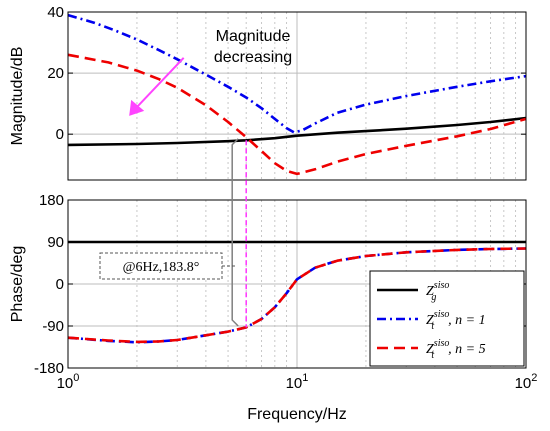 The width and height of the screenshot is (550, 431). Describe the element at coordinates (297, 414) in the screenshot. I see `frequency-x-axis-label: Frequency/Hz` at that location.